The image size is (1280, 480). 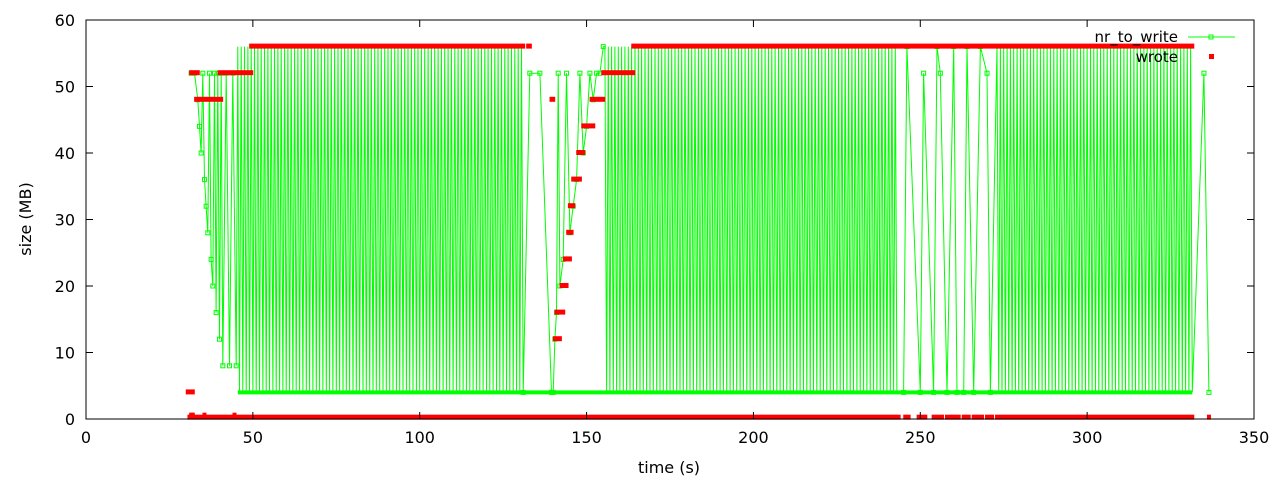 I want to click on x-tick-label: 350, so click(x=1254, y=437).